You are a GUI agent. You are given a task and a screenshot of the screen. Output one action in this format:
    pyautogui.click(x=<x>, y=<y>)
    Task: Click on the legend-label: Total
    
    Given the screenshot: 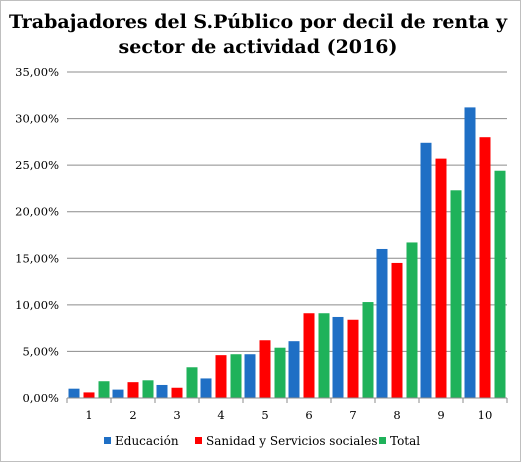 What is the action you would take?
    pyautogui.click(x=405, y=441)
    